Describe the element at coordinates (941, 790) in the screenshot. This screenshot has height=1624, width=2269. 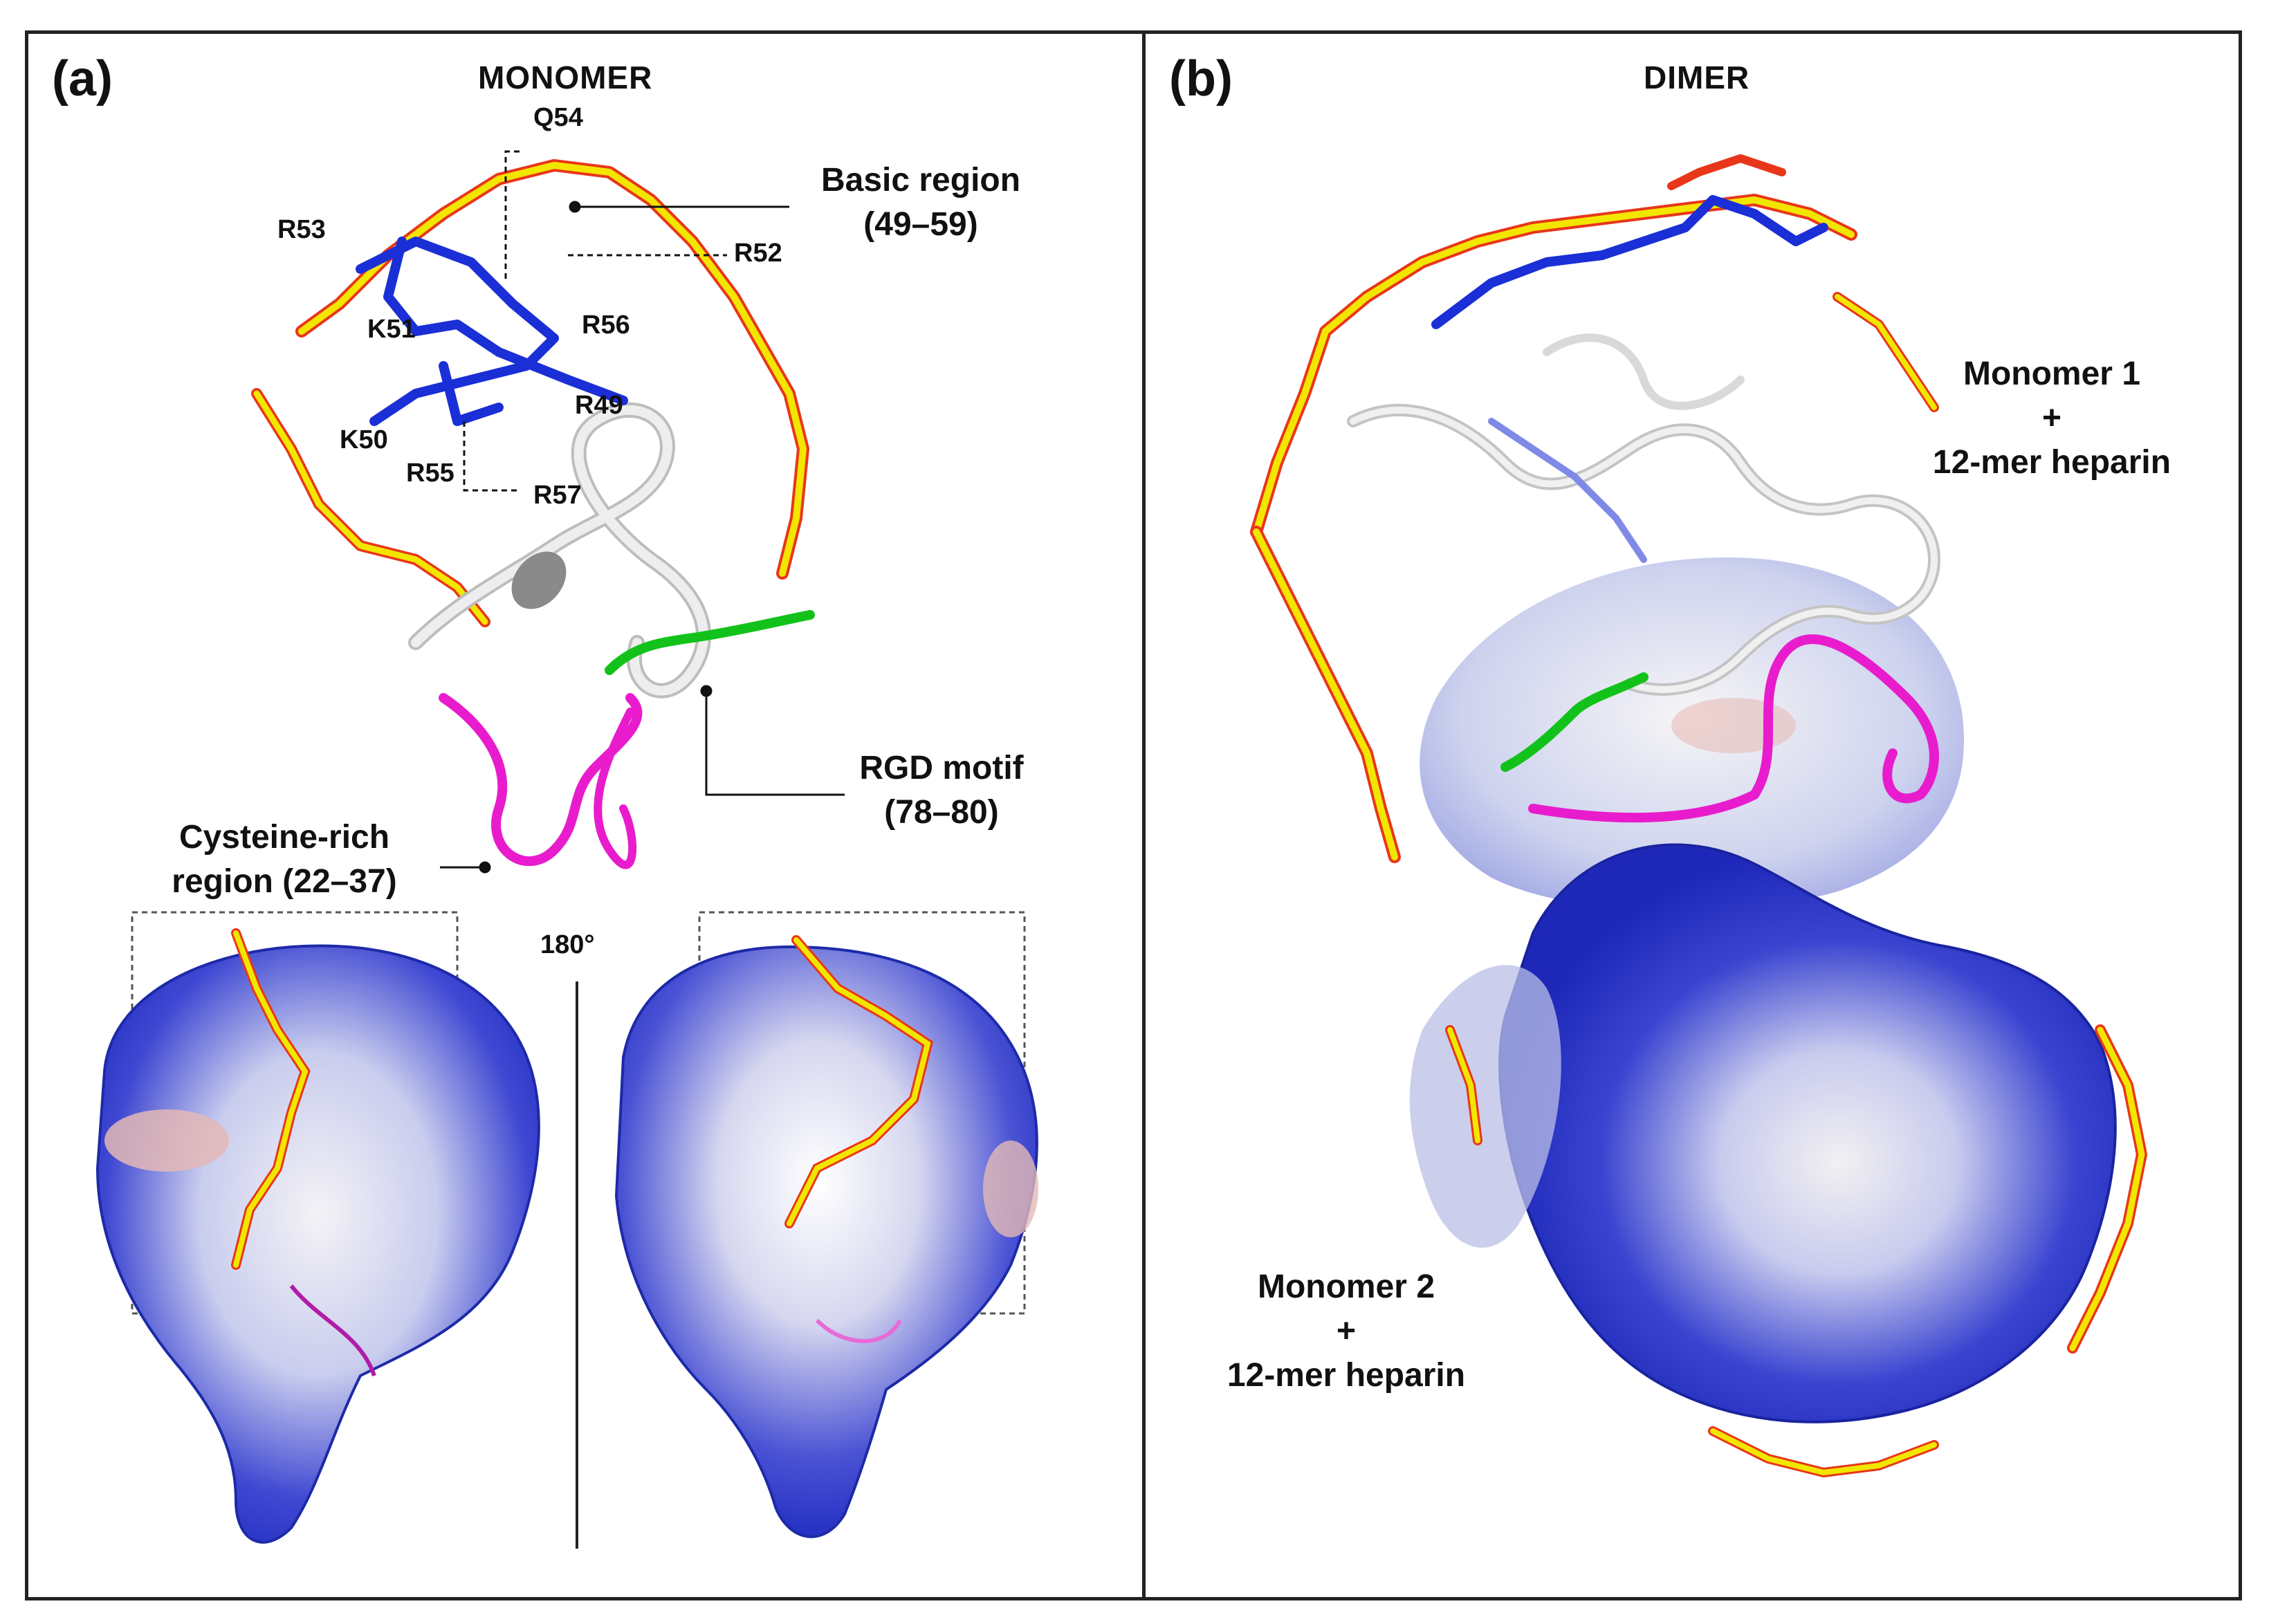
I see `rgd-motif-label: RGD motif (78–80)` at that location.